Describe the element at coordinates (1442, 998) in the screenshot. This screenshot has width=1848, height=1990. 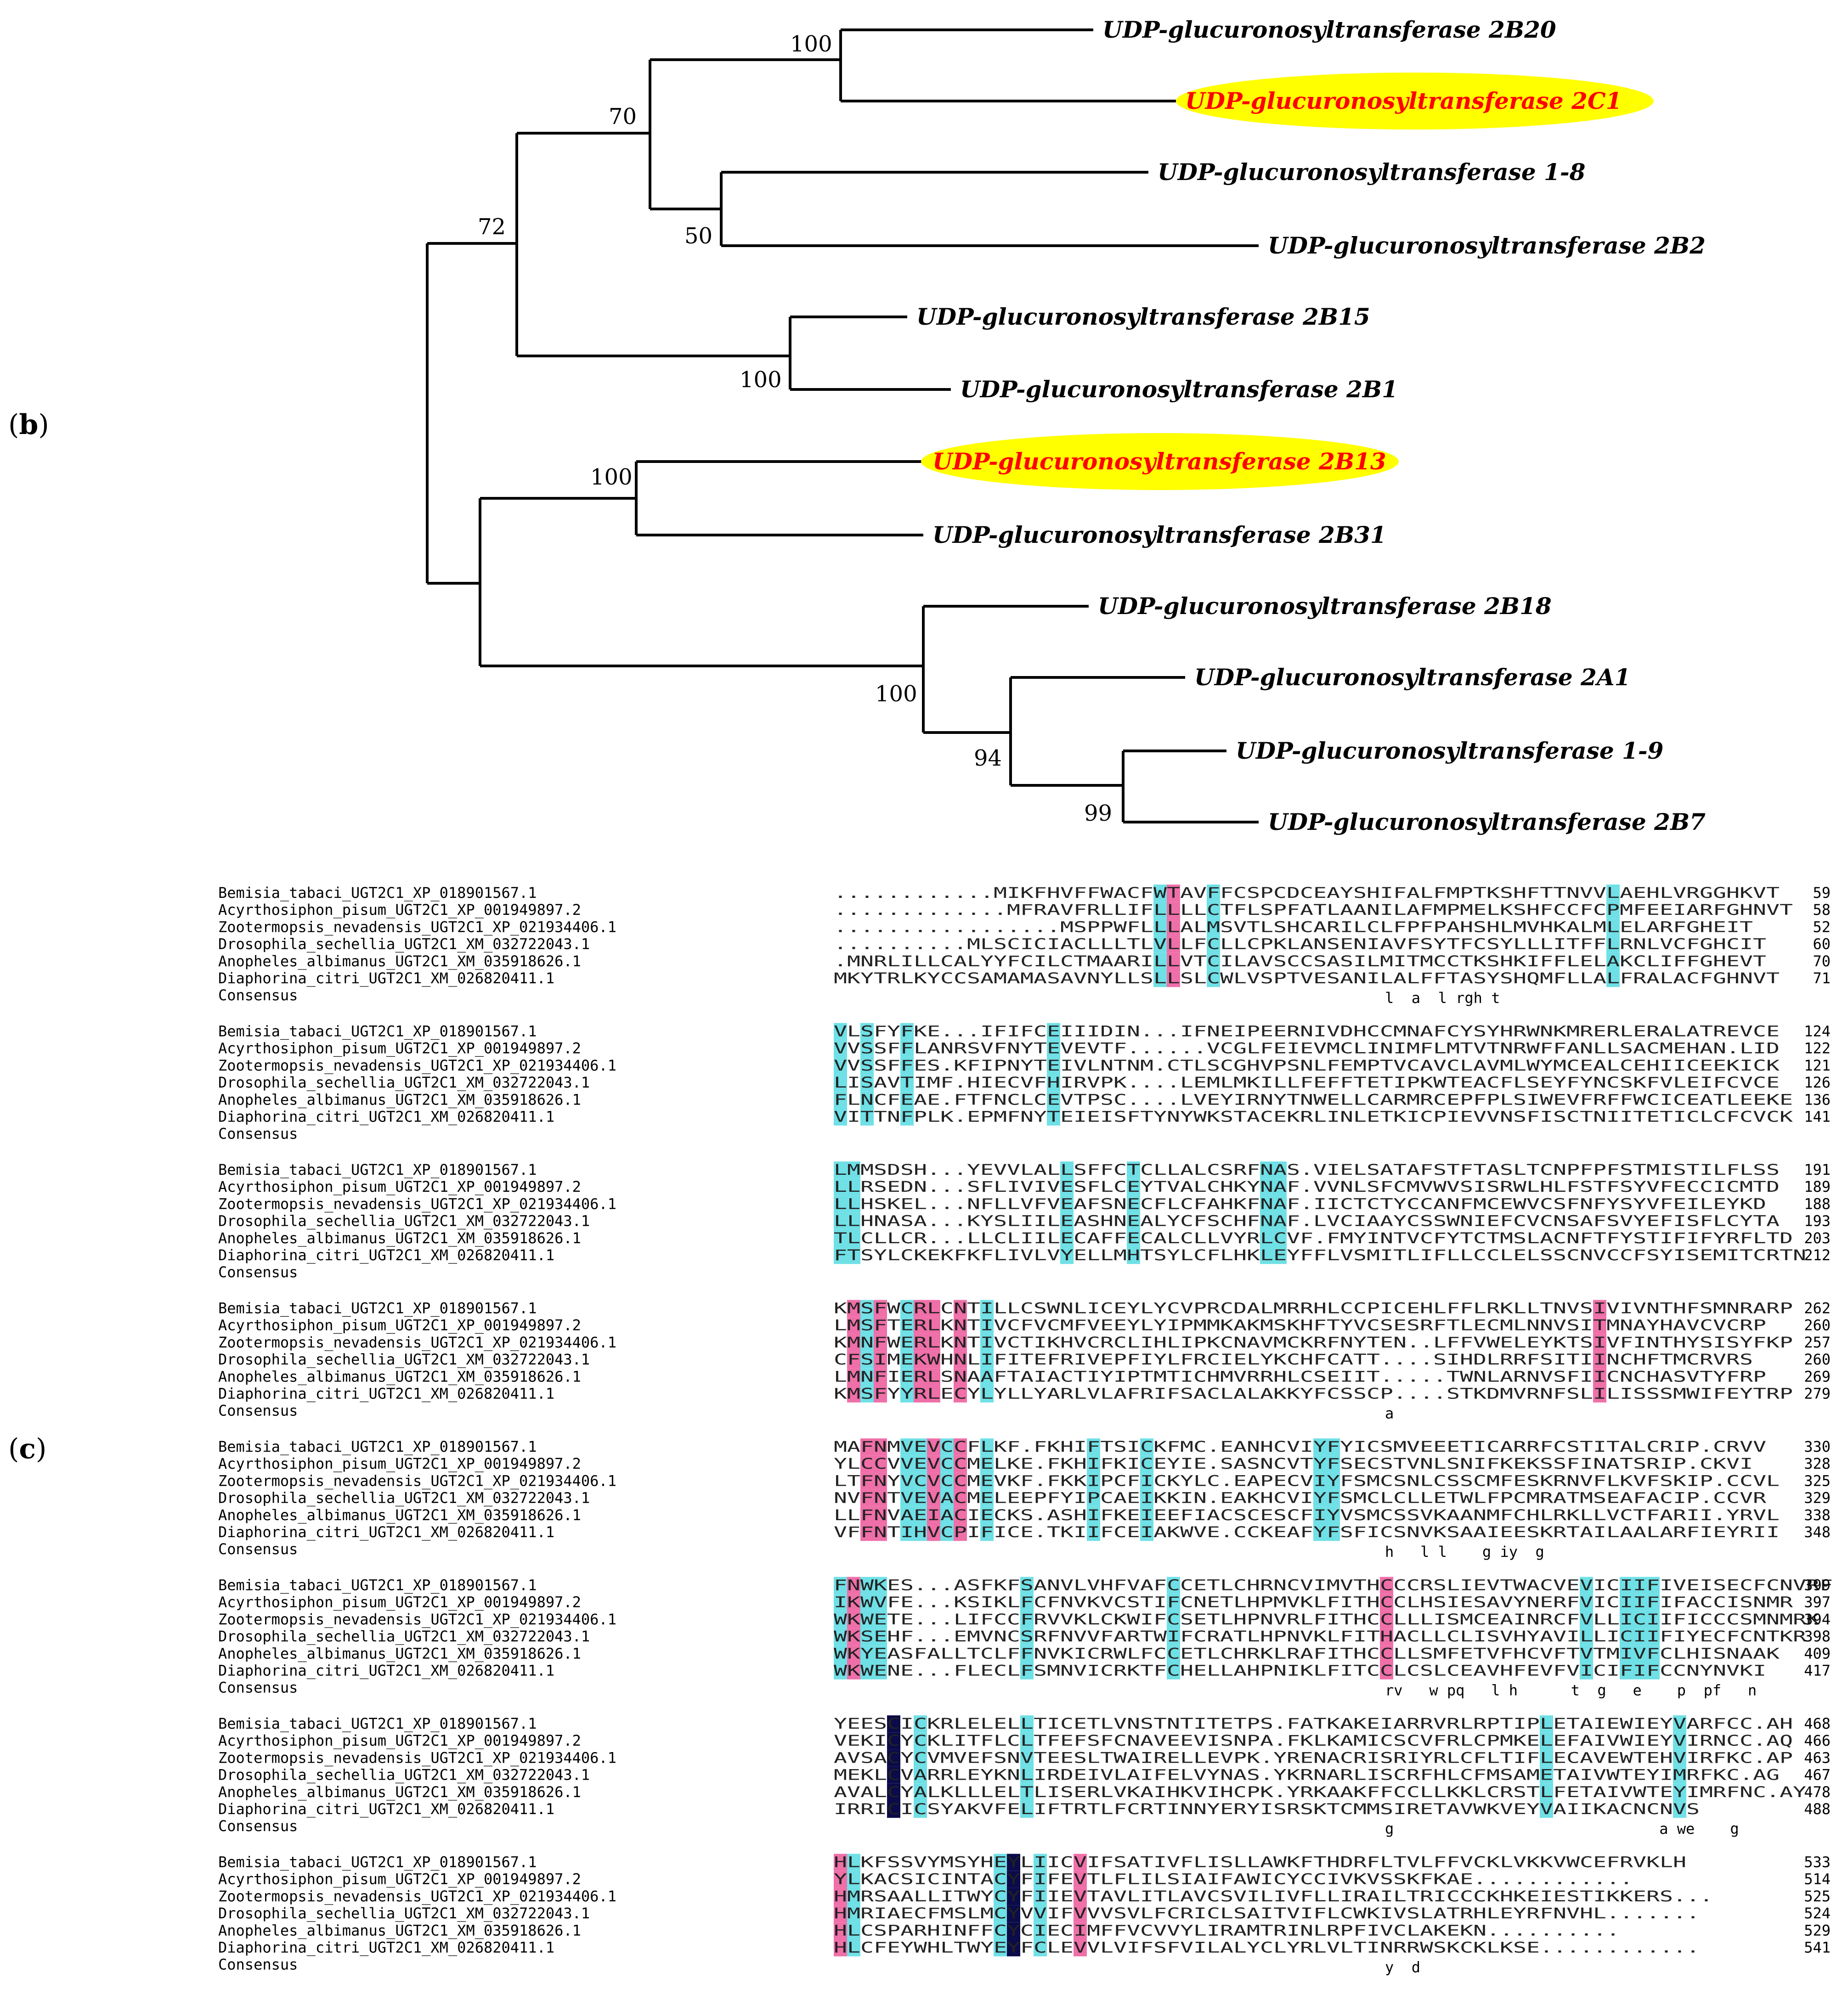
I see `consensus-row: l a l rgh t` at that location.